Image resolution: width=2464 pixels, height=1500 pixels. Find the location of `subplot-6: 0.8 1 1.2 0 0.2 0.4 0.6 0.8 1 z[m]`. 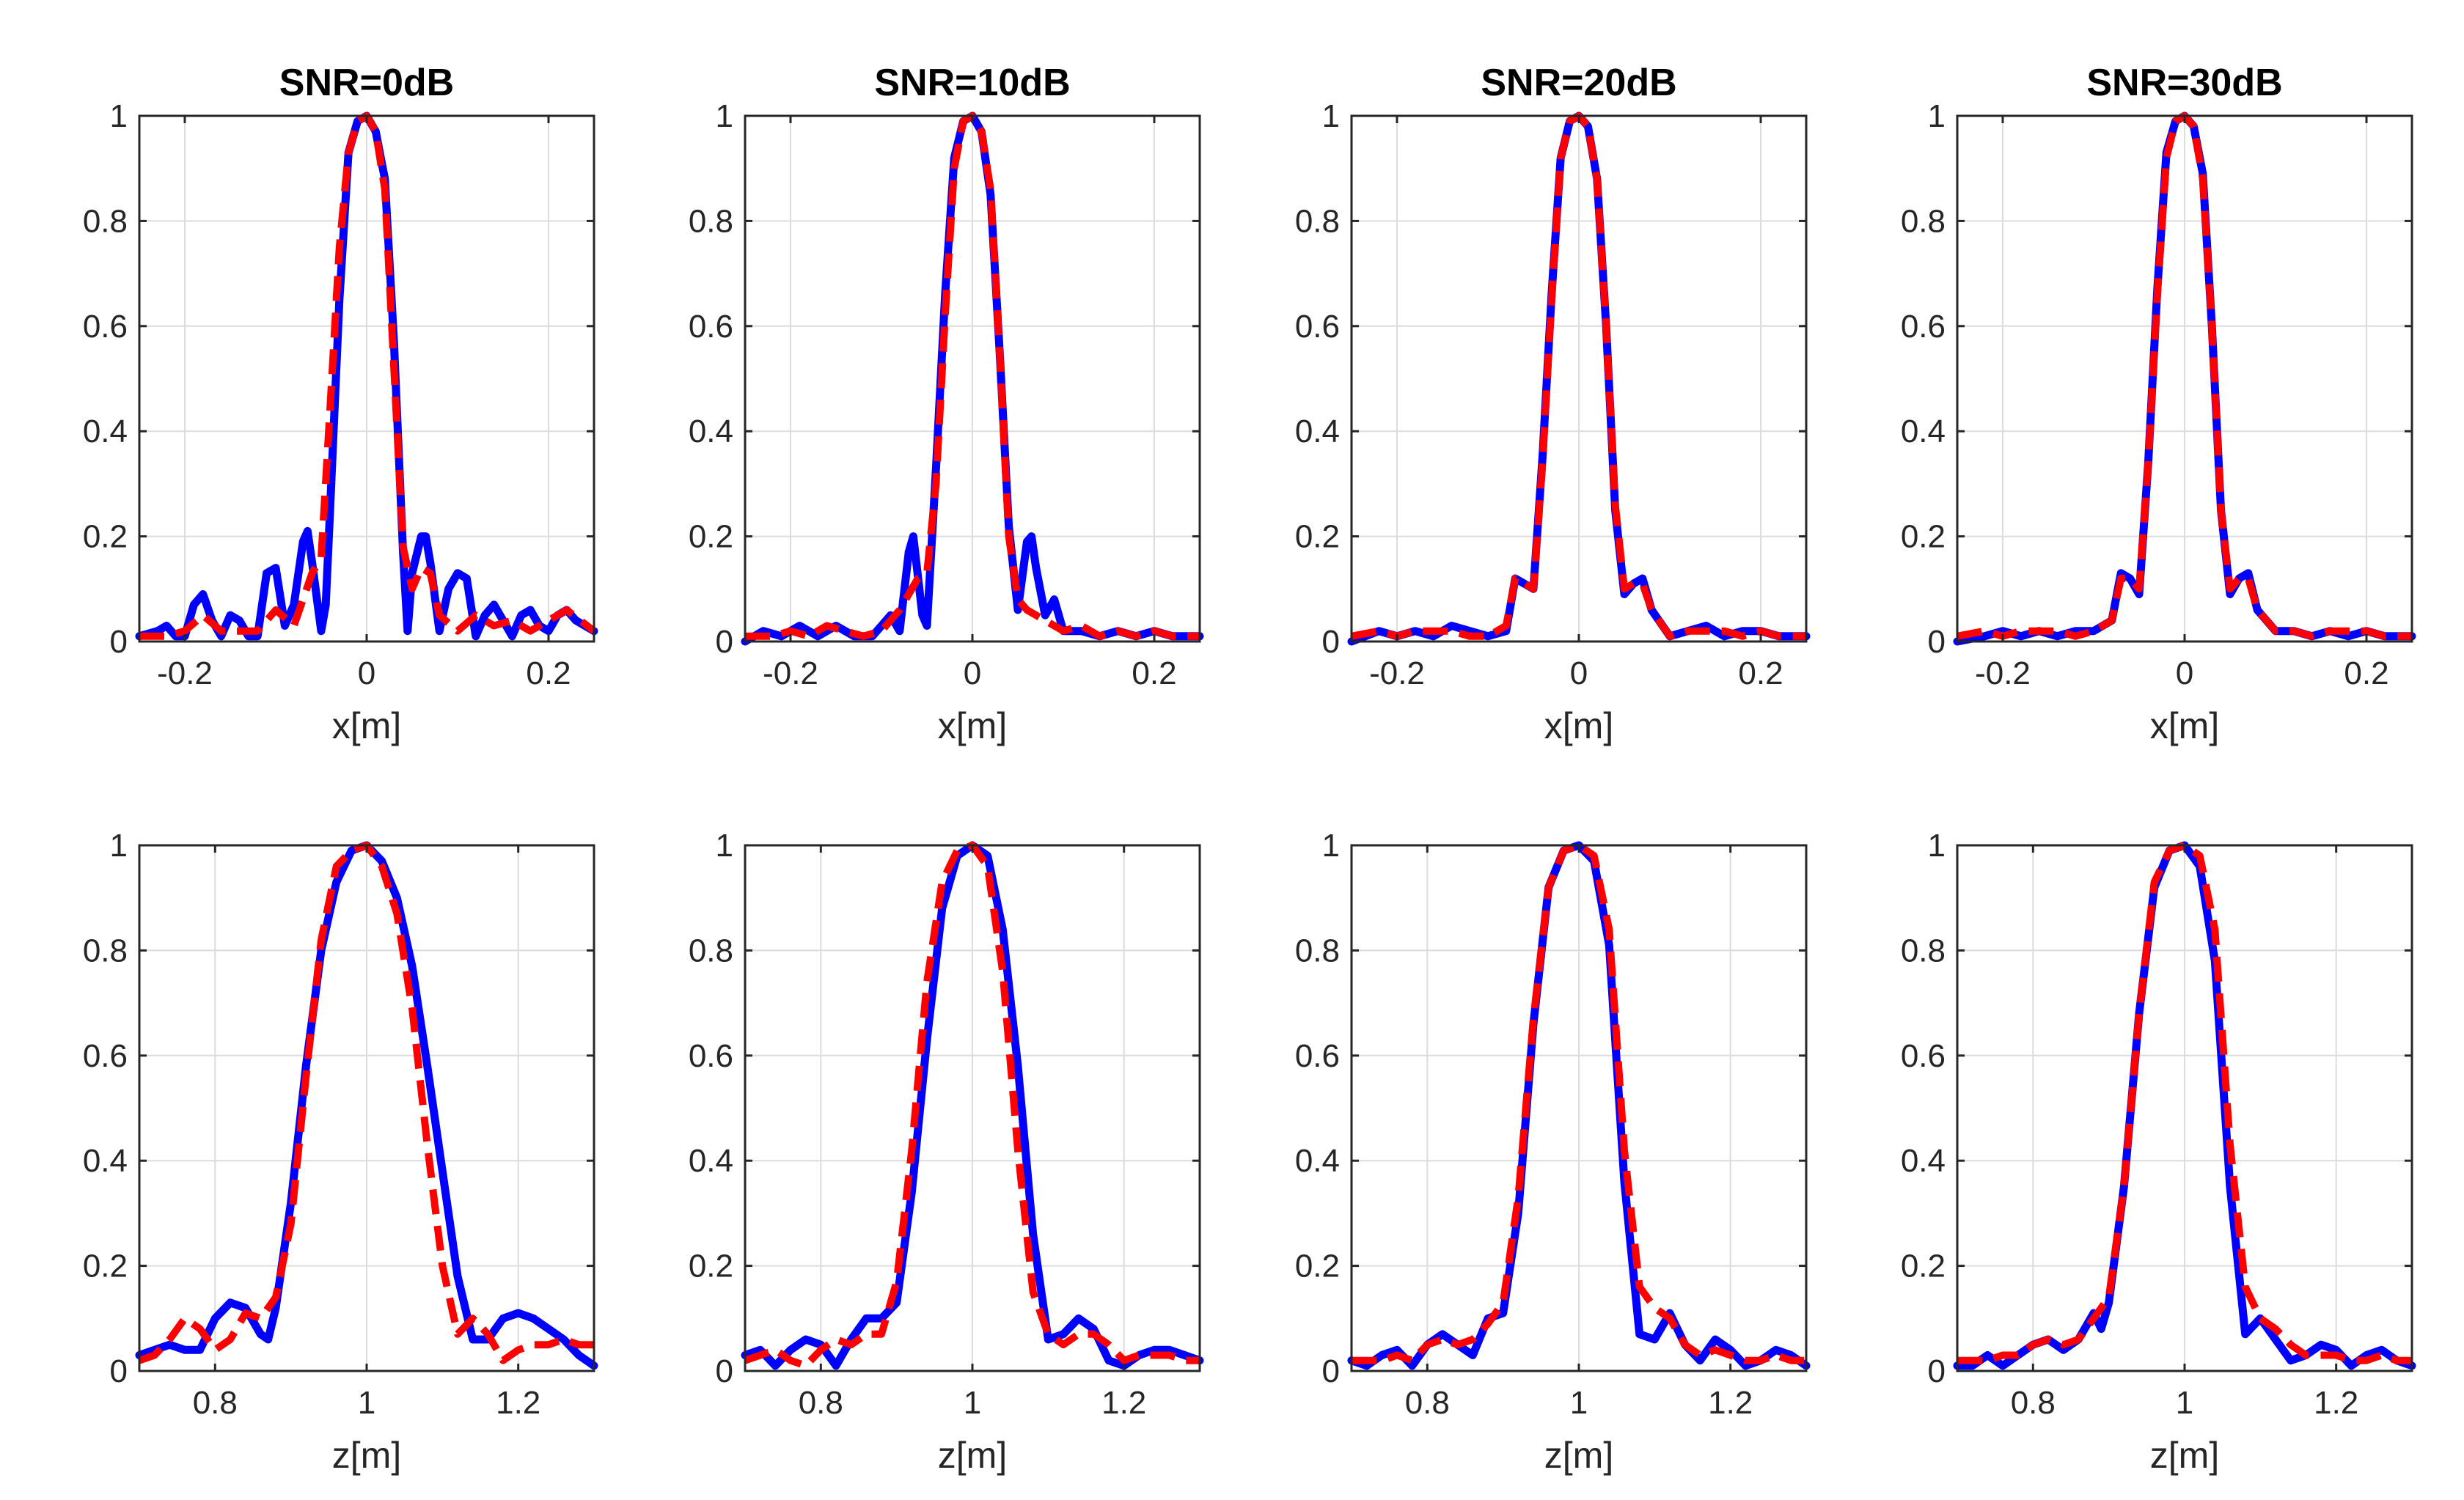

subplot-6: 0.8 1 1.2 0 0.2 0.4 0.6 0.8 1 z[m] is located at coordinates (946, 1152).